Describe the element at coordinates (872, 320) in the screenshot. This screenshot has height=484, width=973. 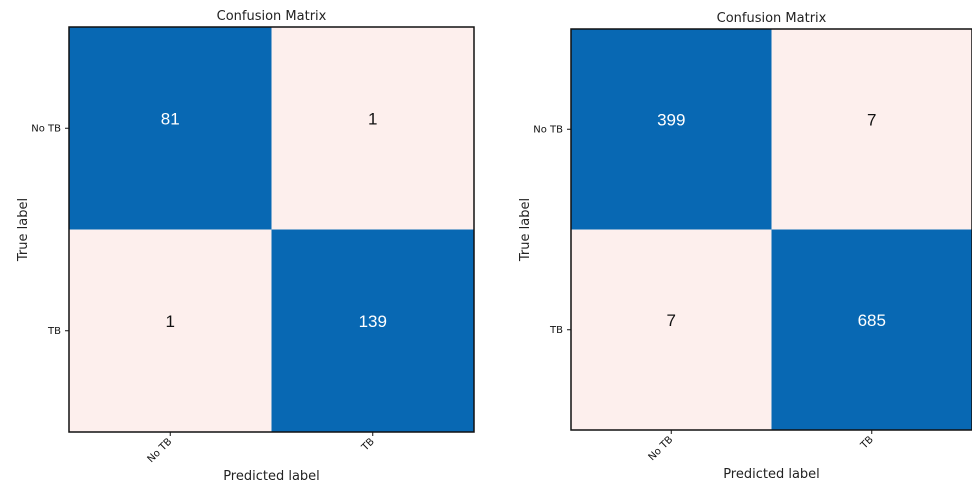
I see `cell-value-label: 685` at that location.